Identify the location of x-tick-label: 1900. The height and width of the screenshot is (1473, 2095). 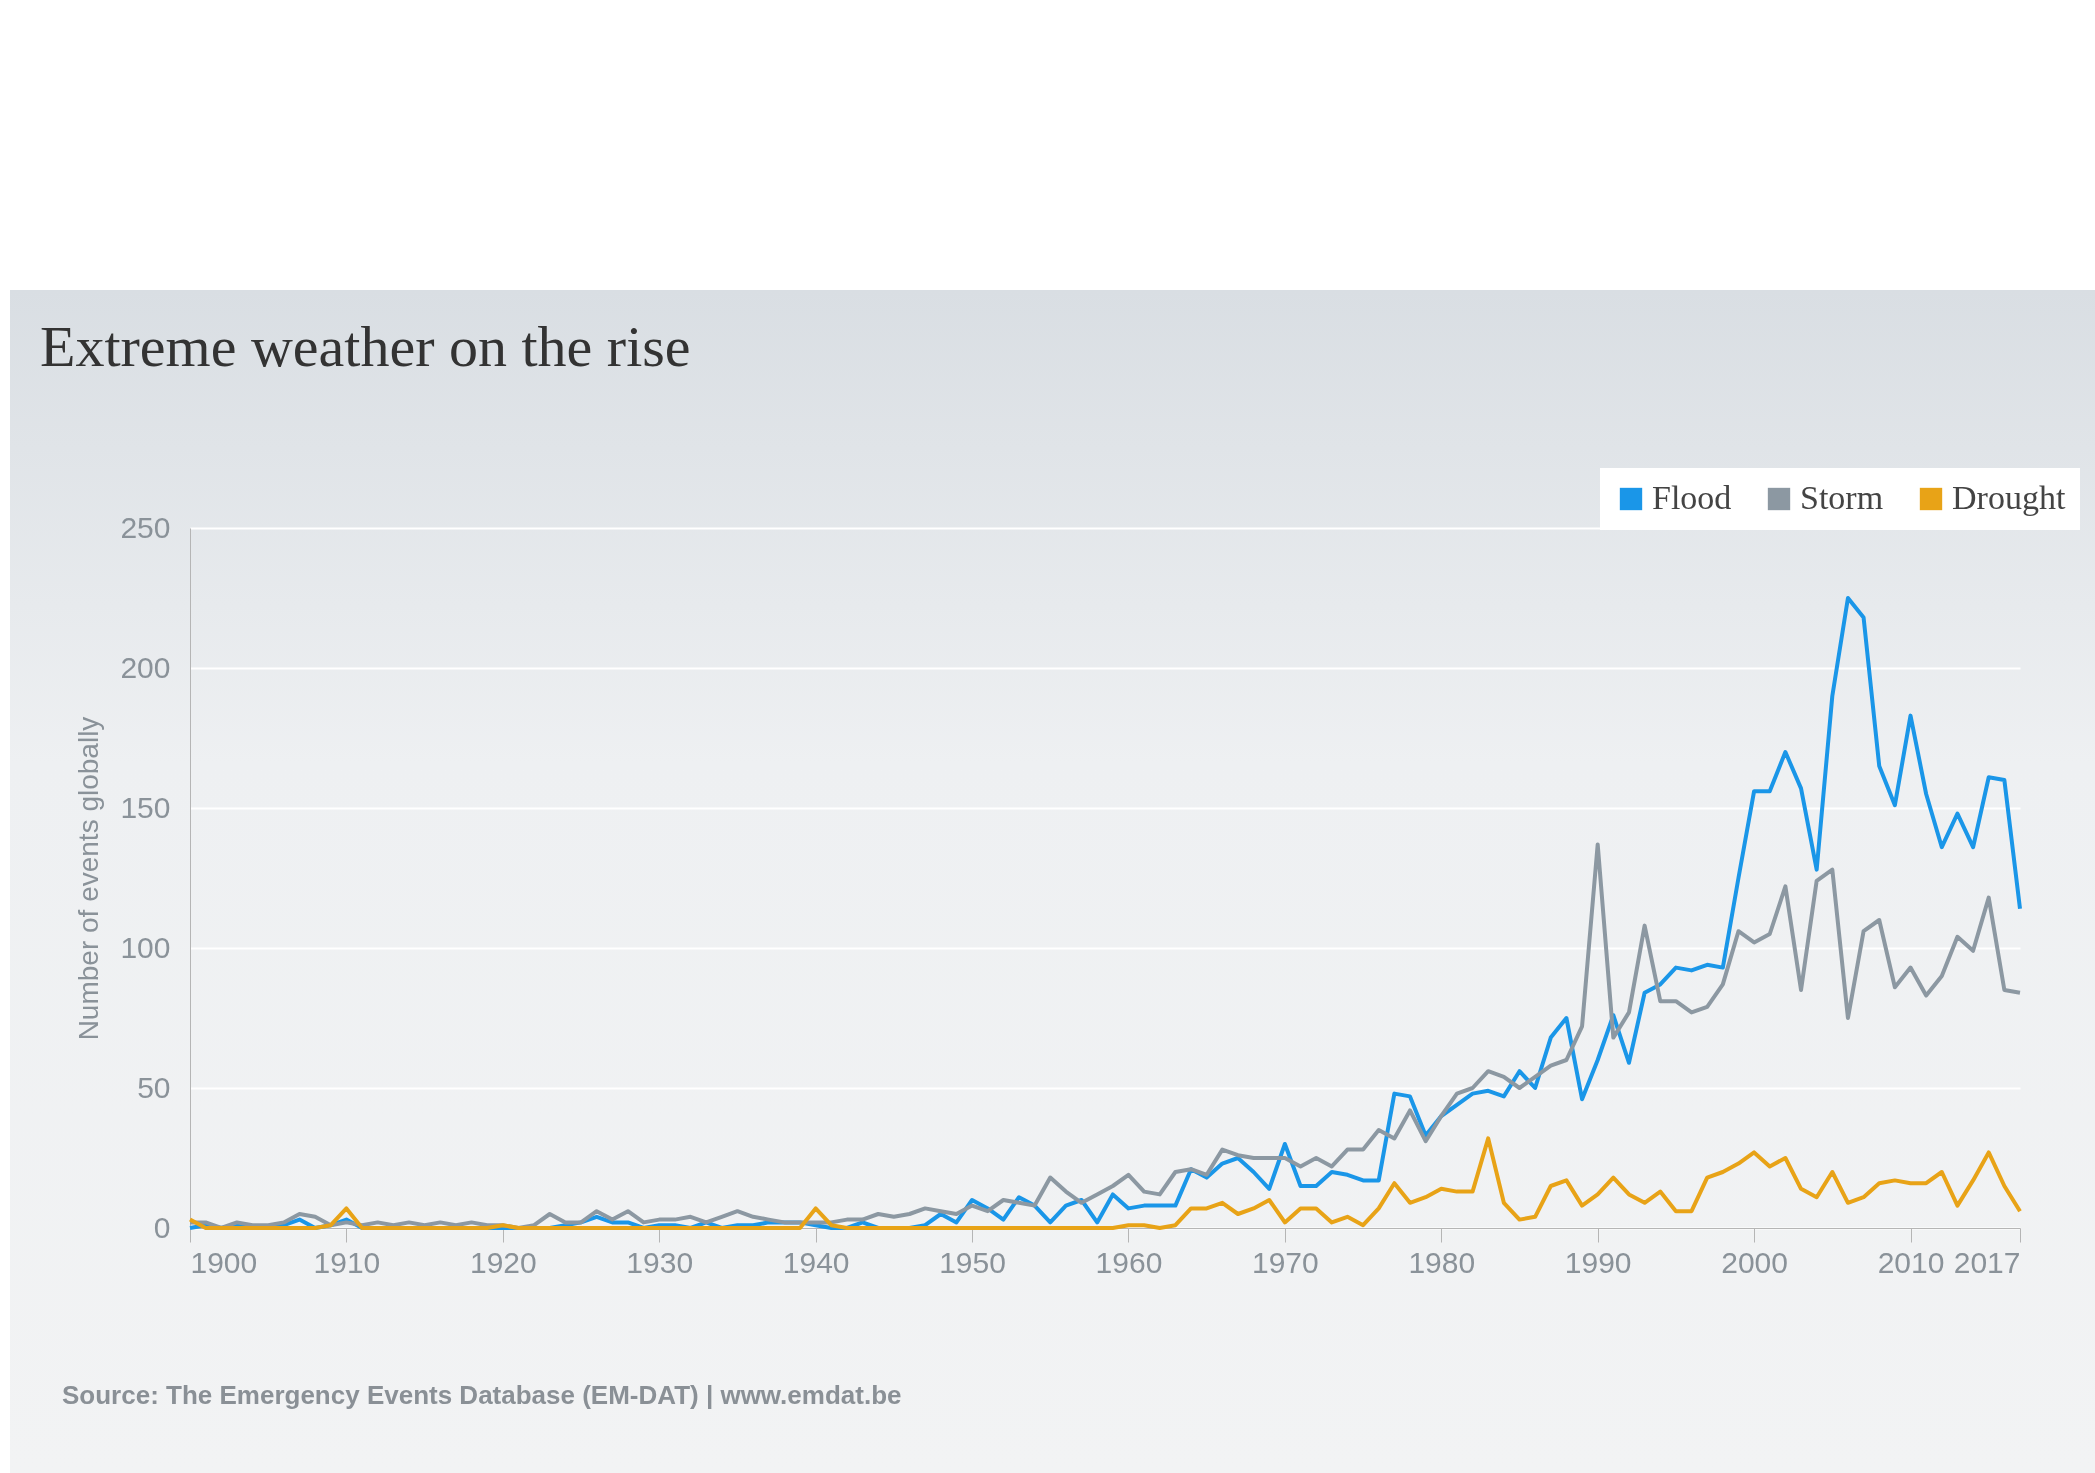
(224, 1262).